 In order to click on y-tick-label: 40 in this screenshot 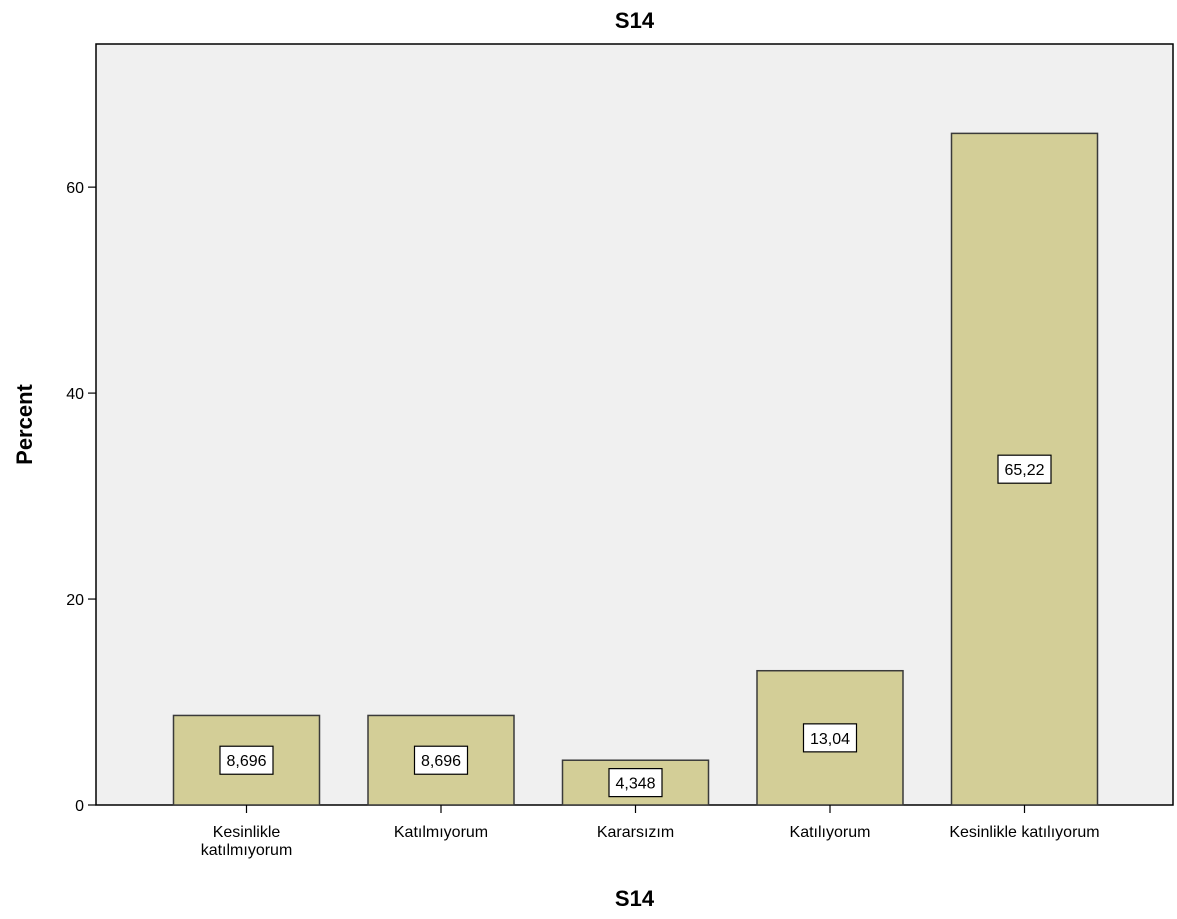, I will do `click(75, 394)`.